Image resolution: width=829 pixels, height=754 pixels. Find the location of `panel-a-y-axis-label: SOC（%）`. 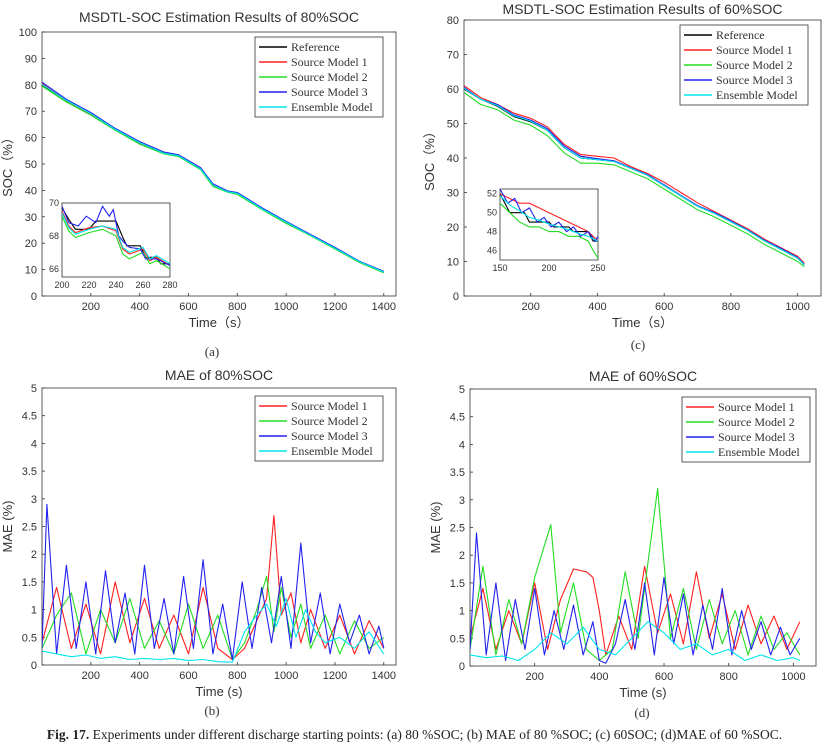

panel-a-y-axis-label: SOC（%） is located at coordinates (7, 164).